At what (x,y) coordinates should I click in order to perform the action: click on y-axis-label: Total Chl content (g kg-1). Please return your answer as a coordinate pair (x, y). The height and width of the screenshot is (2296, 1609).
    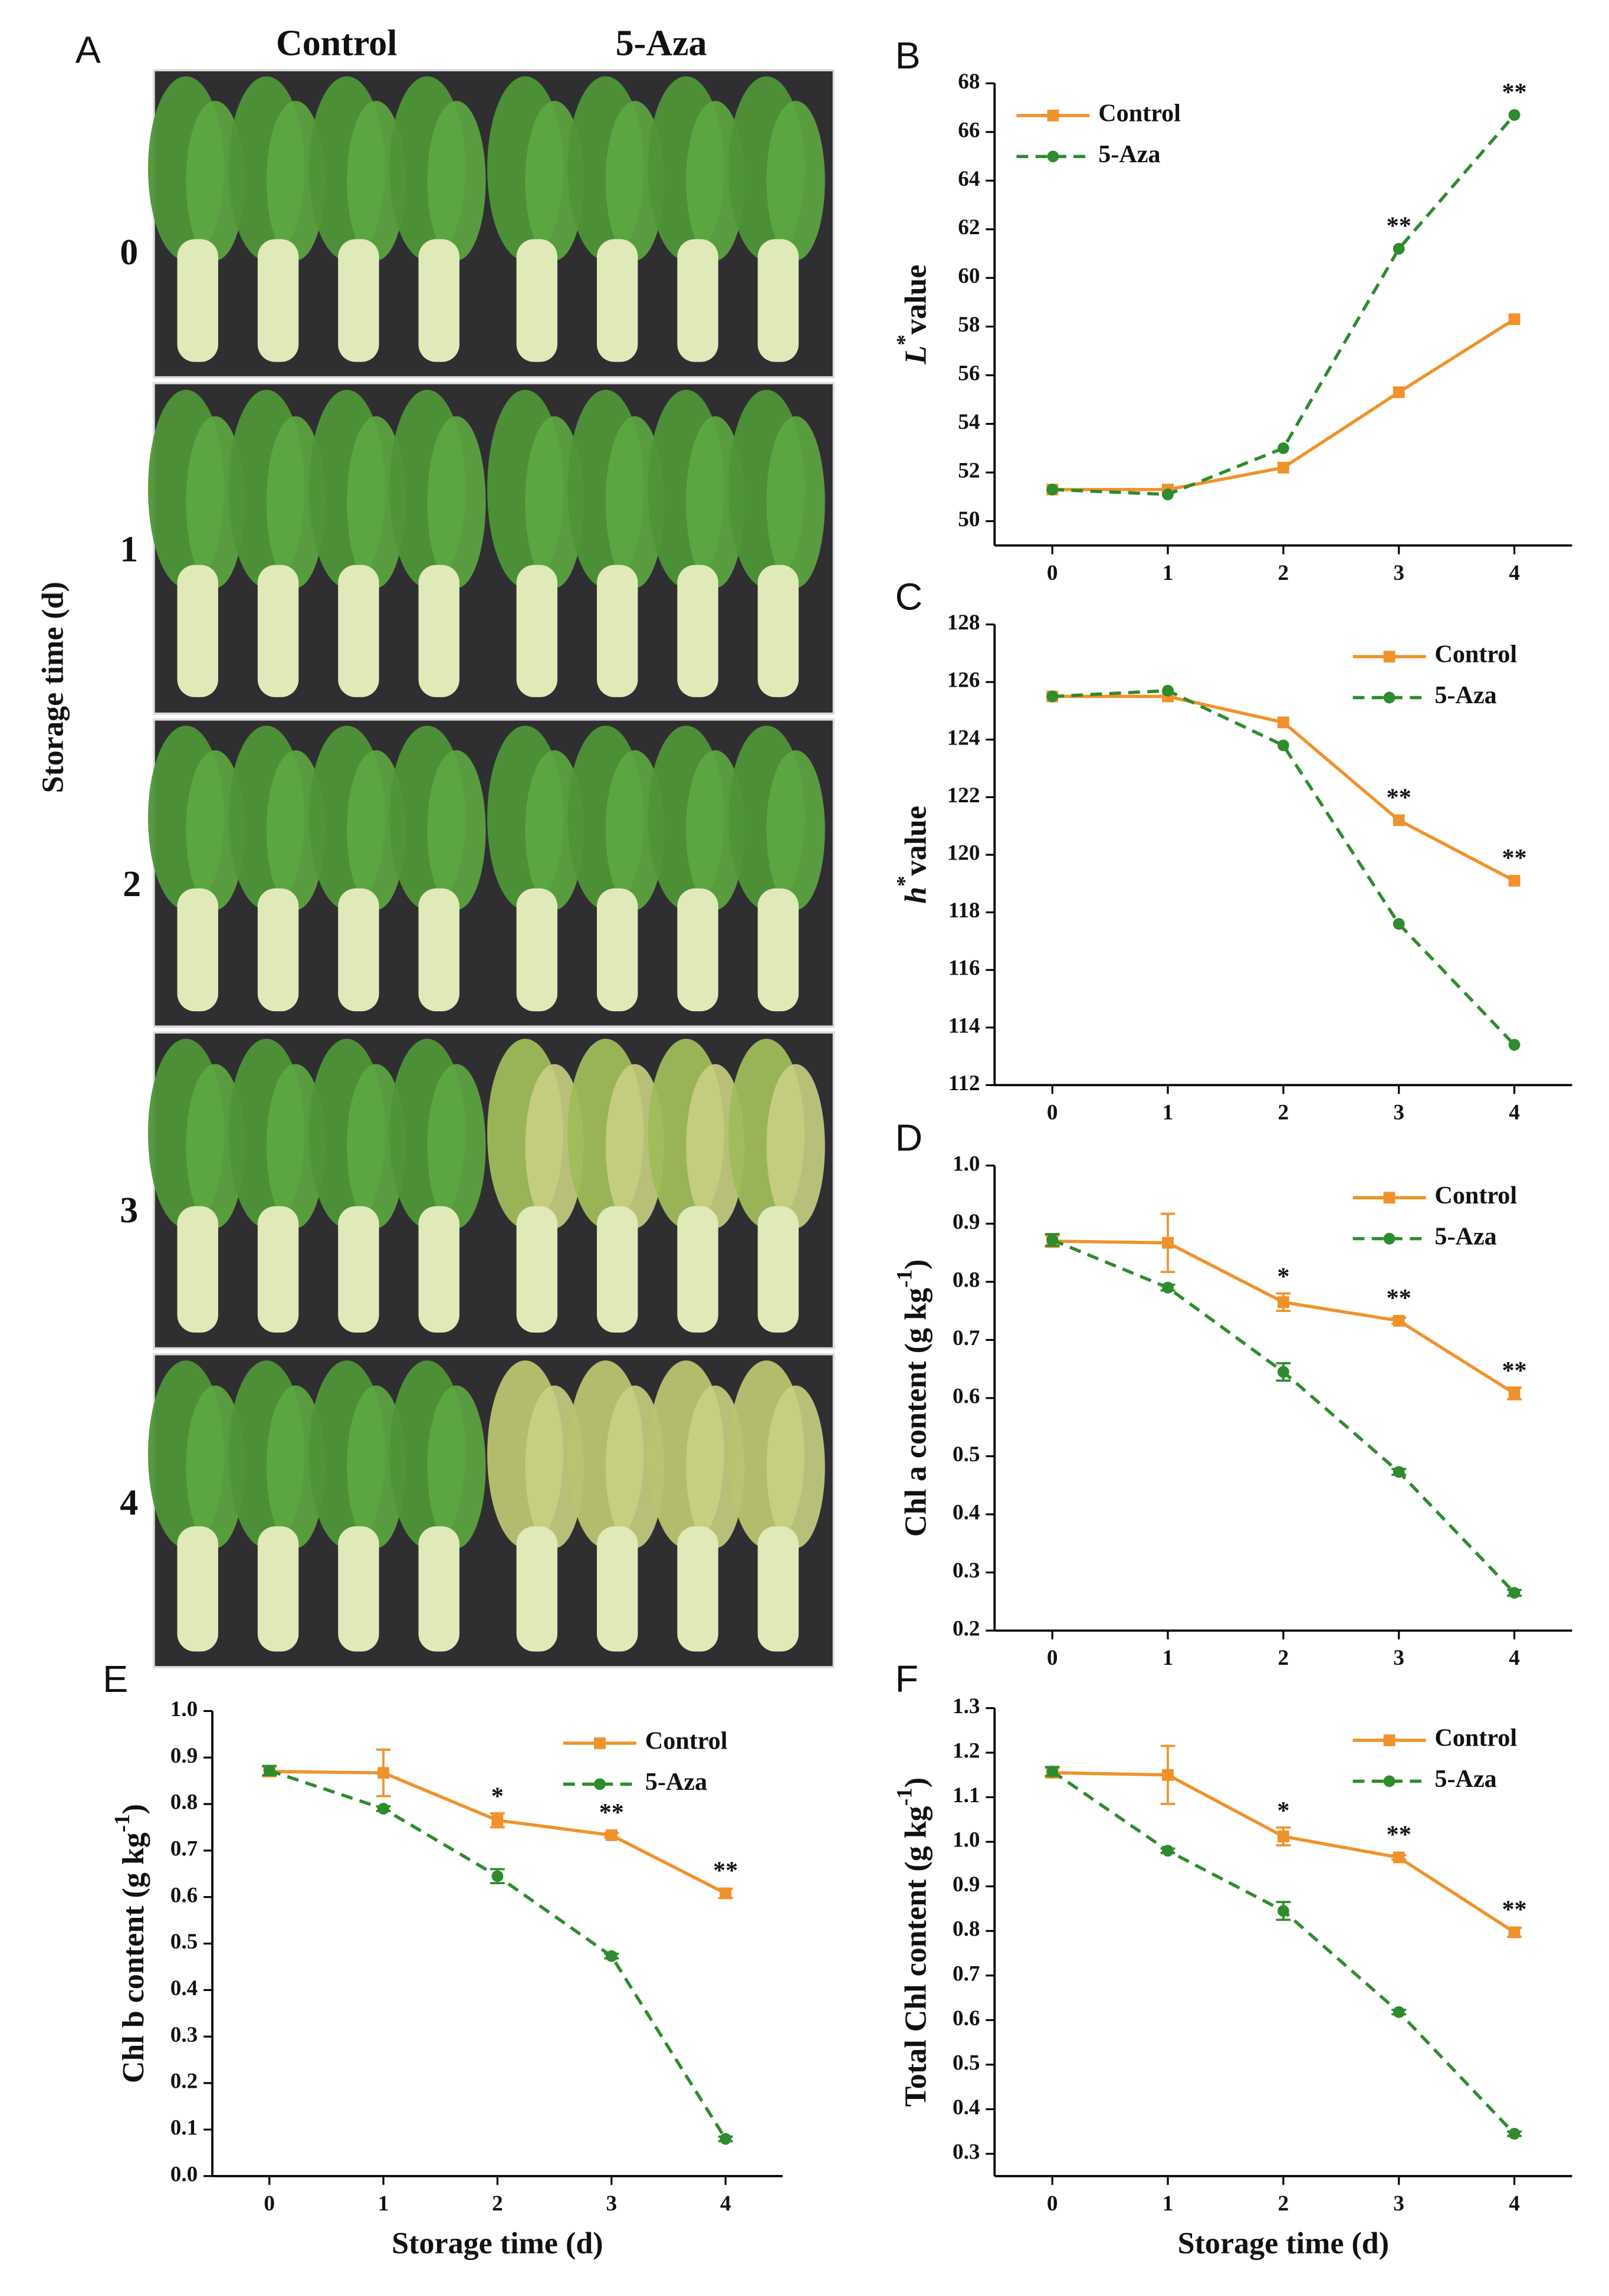
    Looking at the image, I should click on (912, 1942).